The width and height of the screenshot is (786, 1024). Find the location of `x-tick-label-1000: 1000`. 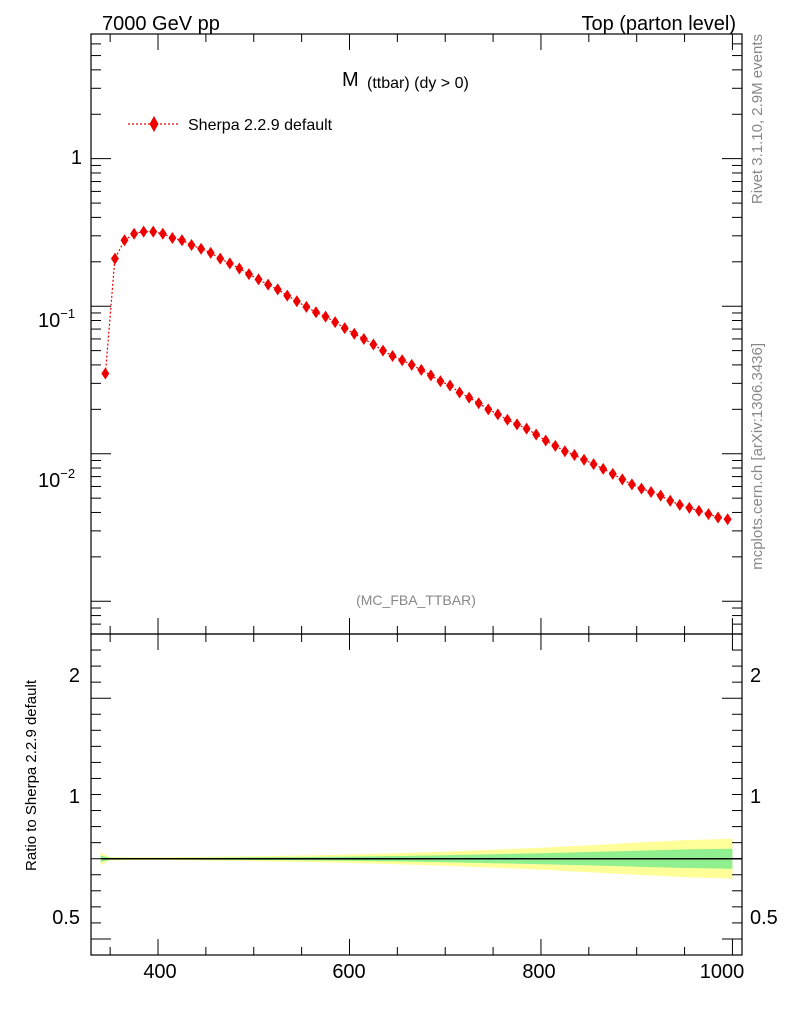

x-tick-label-1000: 1000 is located at coordinates (722, 972).